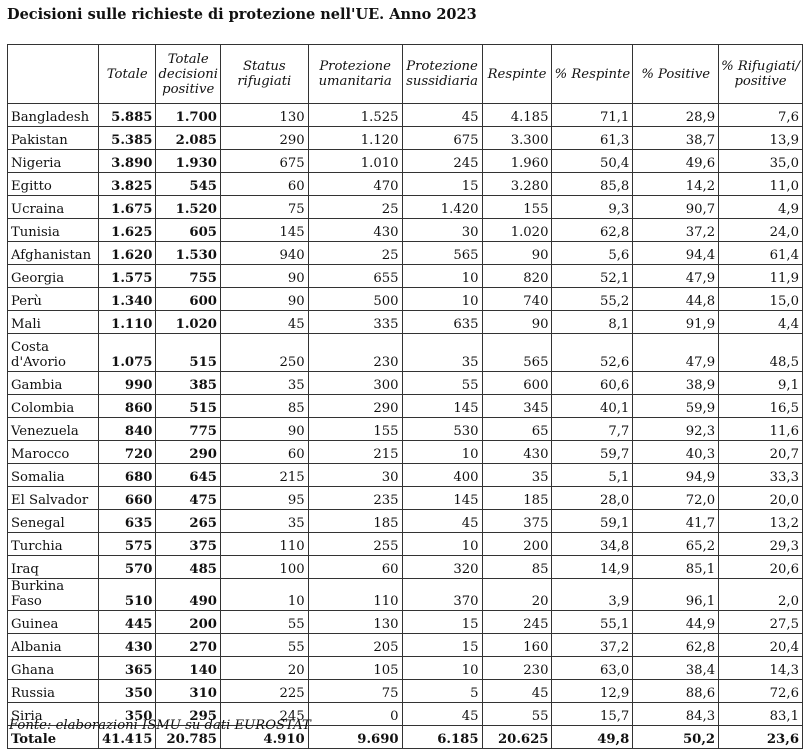 The height and width of the screenshot is (749, 803). What do you see at coordinates (592, 622) in the screenshot?
I see `cell-pct-respinte: 55,1` at bounding box center [592, 622].